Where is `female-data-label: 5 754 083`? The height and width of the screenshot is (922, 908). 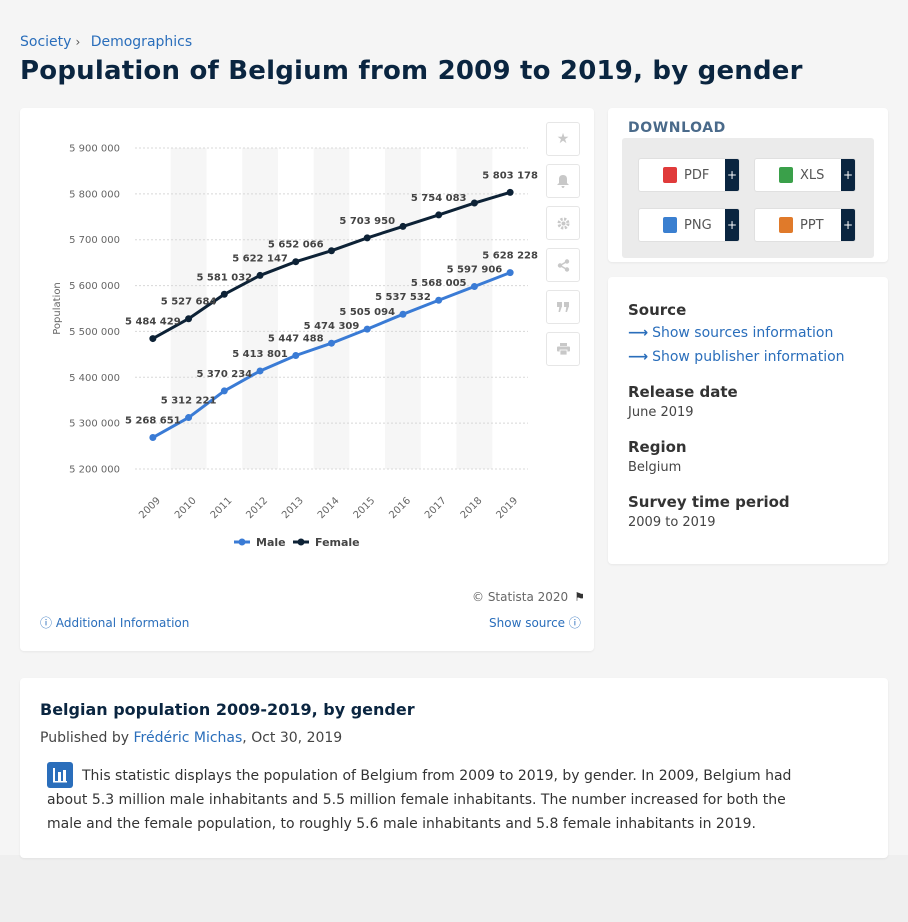 female-data-label: 5 754 083 is located at coordinates (439, 198).